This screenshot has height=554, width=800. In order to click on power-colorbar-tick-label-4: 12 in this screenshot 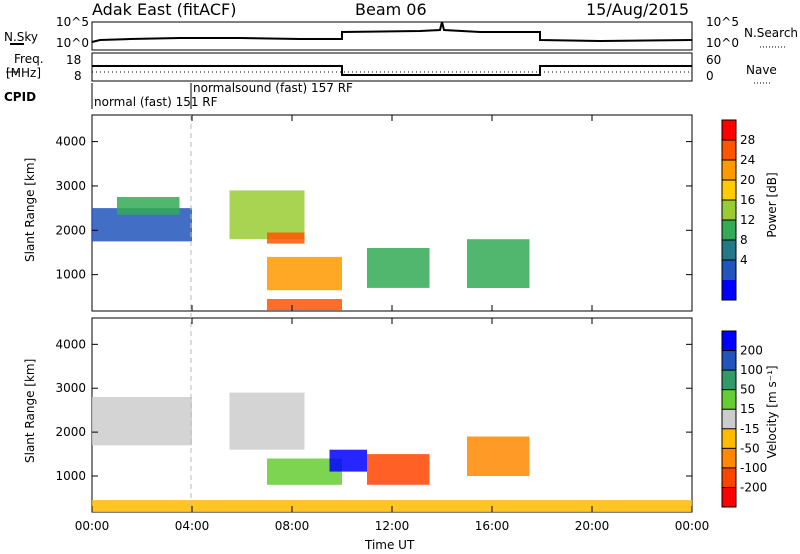, I will do `click(747, 220)`.